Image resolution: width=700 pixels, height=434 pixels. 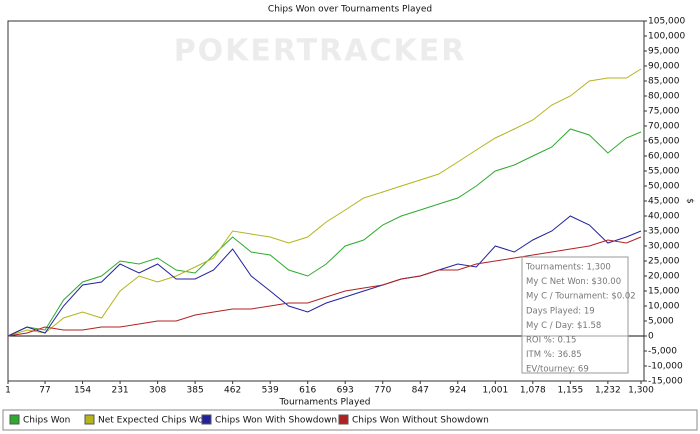 What do you see at coordinates (307, 391) in the screenshot?
I see `x-tick-label: 616` at bounding box center [307, 391].